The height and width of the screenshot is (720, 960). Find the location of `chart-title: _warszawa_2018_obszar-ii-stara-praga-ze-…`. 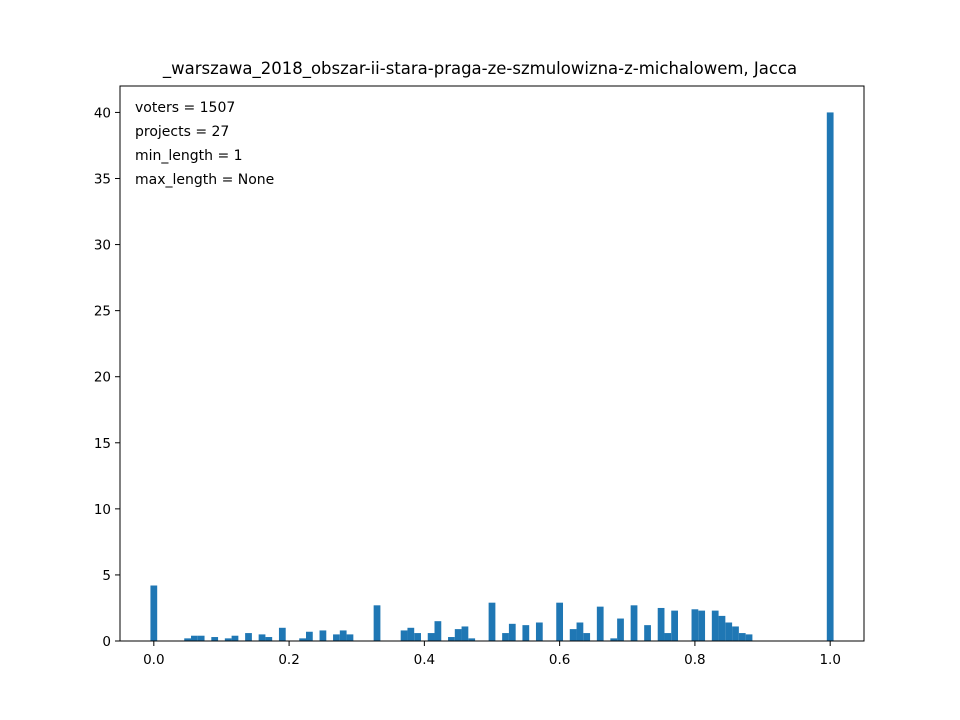

chart-title: _warszawa_2018_obszar-ii-stara-praga-ze-… is located at coordinates (479, 69).